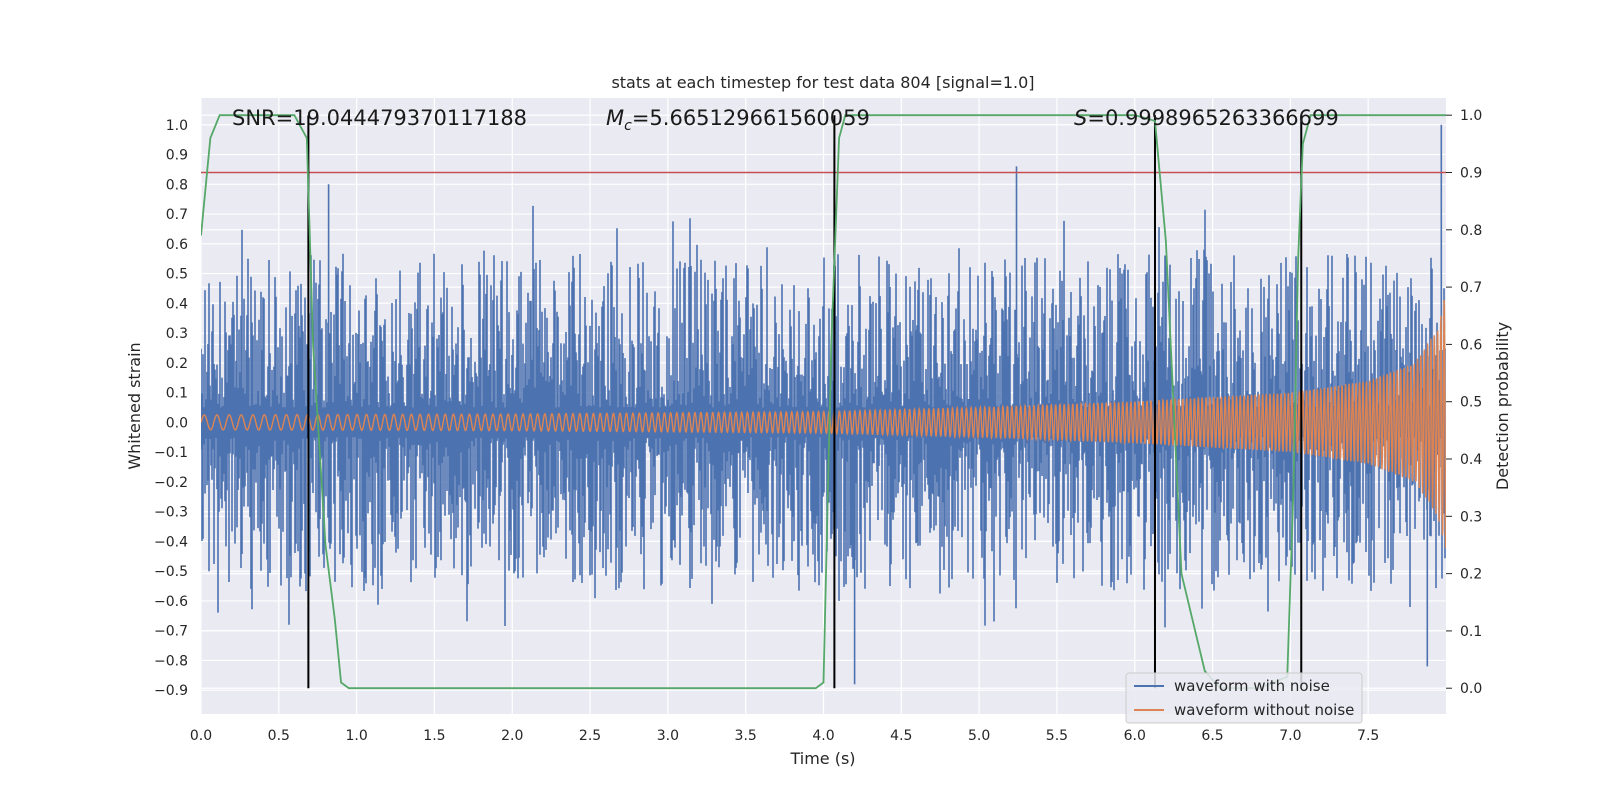  What do you see at coordinates (171, 602) in the screenshot?
I see `y-left-tick-label: −0.6` at bounding box center [171, 602].